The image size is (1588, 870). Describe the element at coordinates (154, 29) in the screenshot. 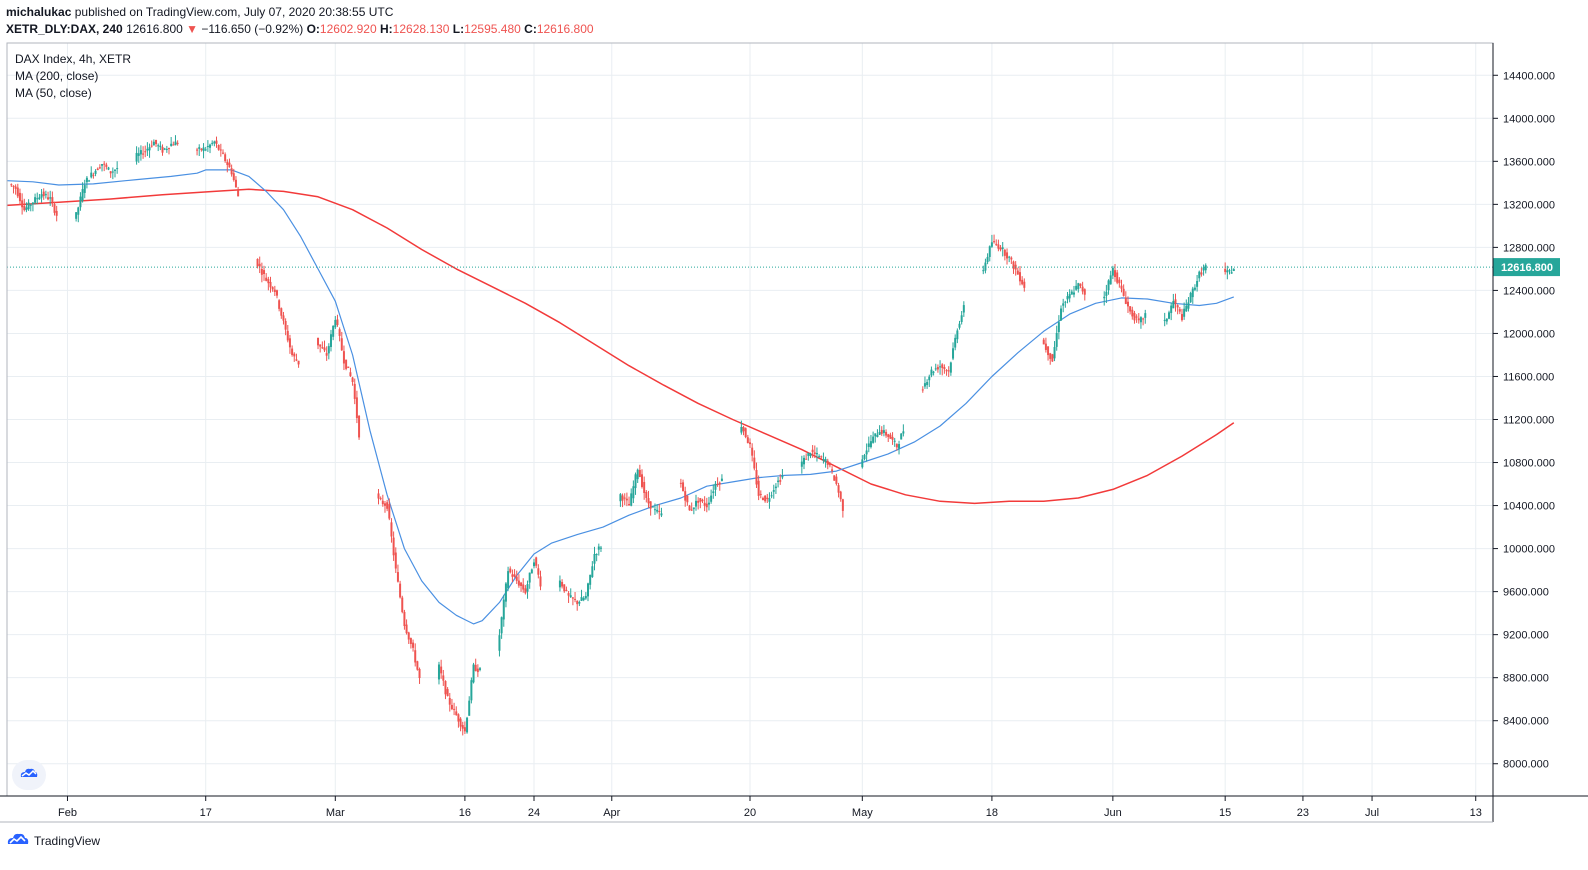

I see `last-price: 12616.800` at that location.